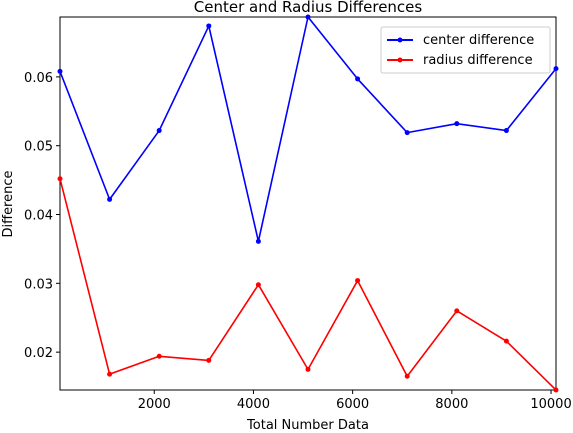 Image resolution: width=573 pixels, height=433 pixels. What do you see at coordinates (478, 40) in the screenshot?
I see `legend-label-center-difference: center difference` at bounding box center [478, 40].